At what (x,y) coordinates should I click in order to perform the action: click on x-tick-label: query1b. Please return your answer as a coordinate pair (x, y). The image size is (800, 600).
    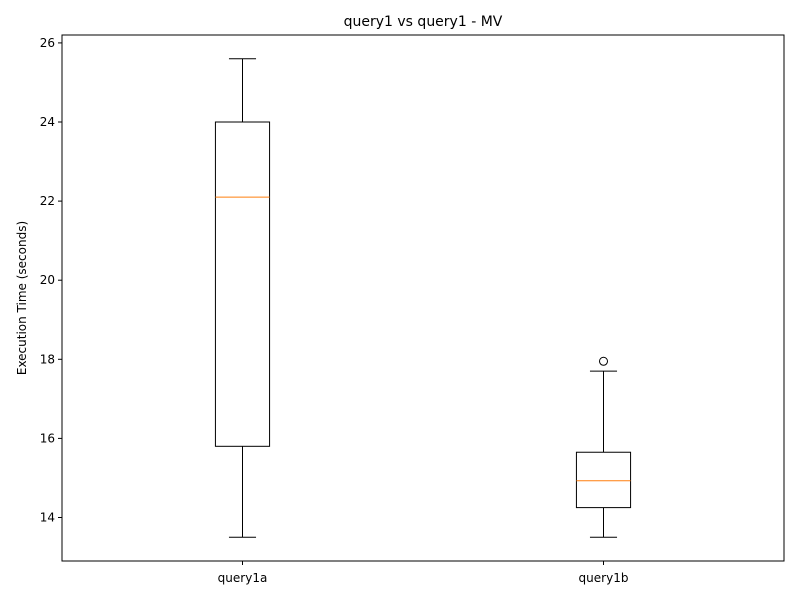
    Looking at the image, I should click on (604, 578).